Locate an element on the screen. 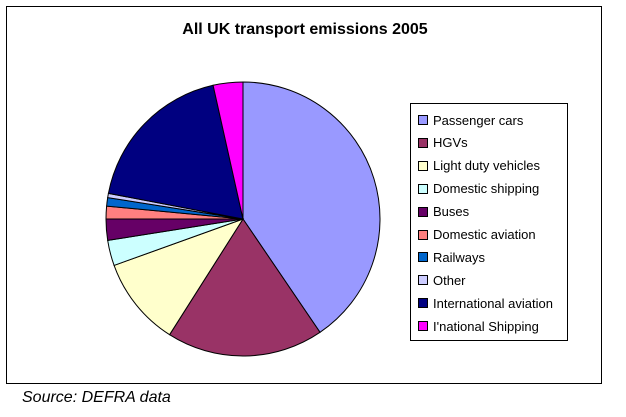  legend-label: Buses is located at coordinates (451, 212).